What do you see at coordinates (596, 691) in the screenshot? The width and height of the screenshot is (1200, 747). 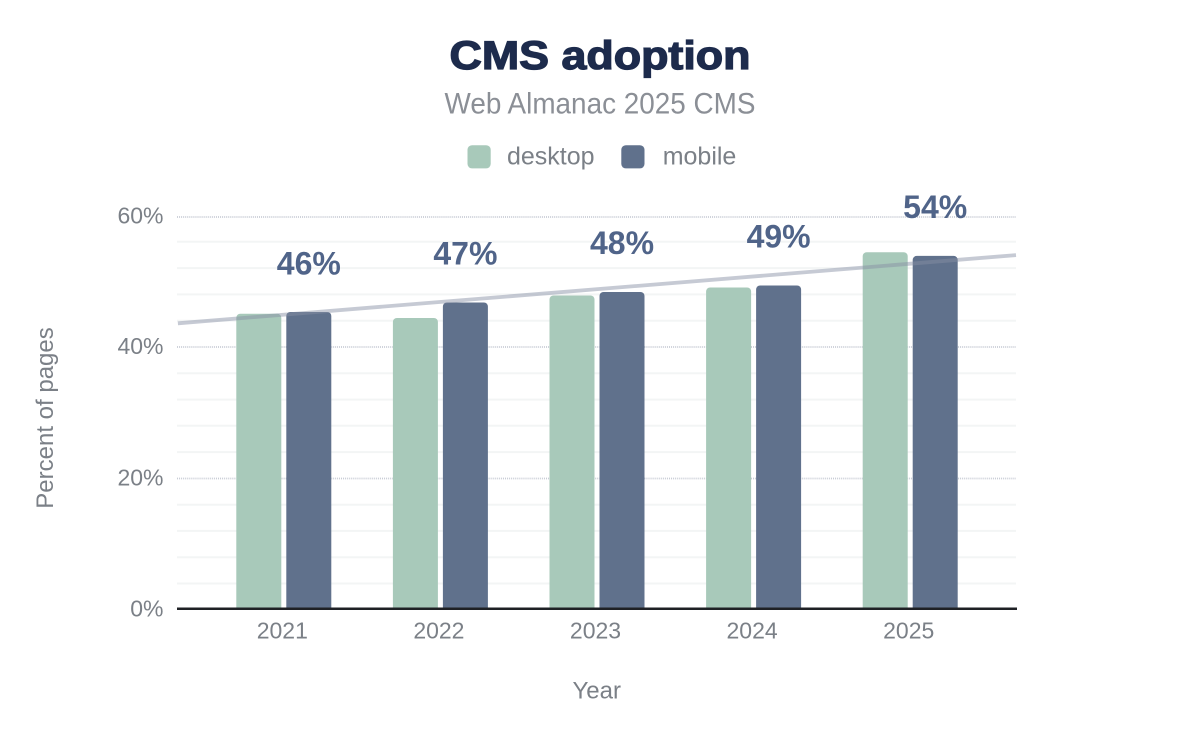 I see `svg-text: Year` at bounding box center [596, 691].